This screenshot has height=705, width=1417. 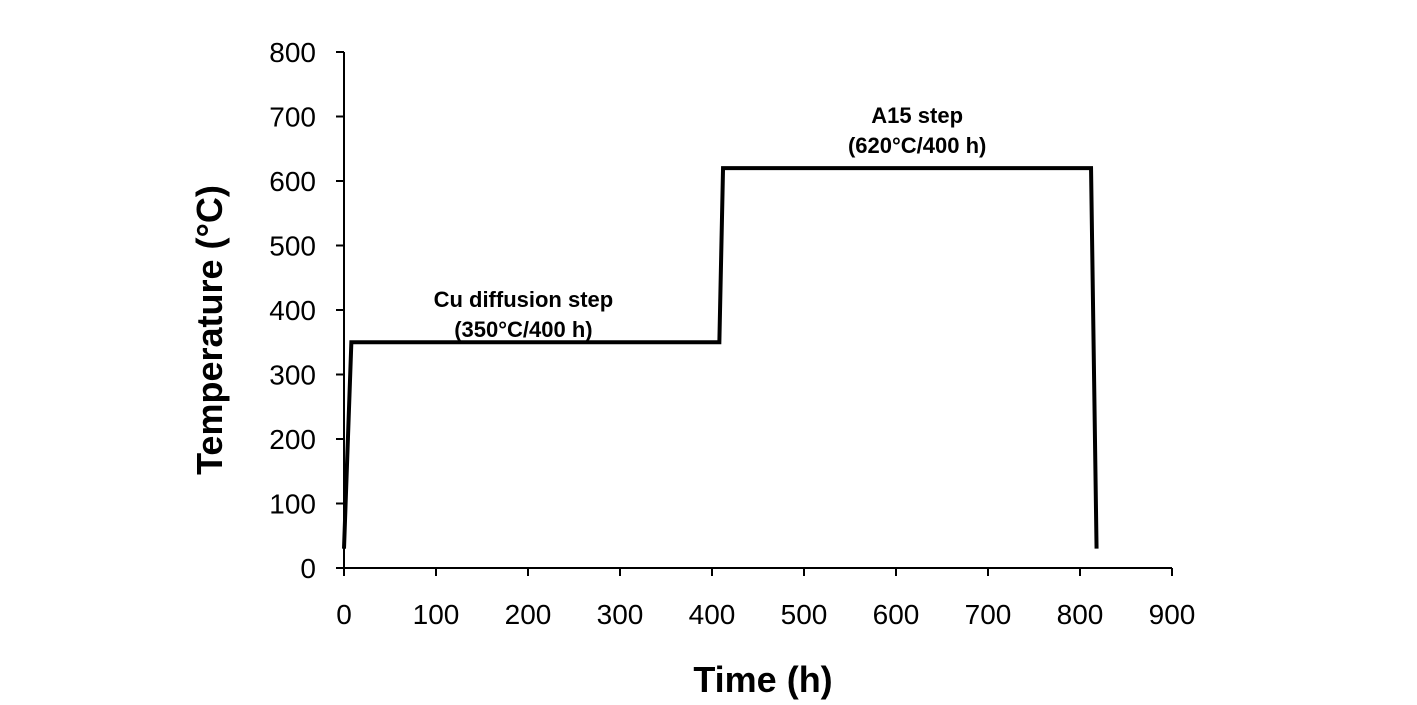 I want to click on x-tick-label: 900, so click(x=1172, y=614).